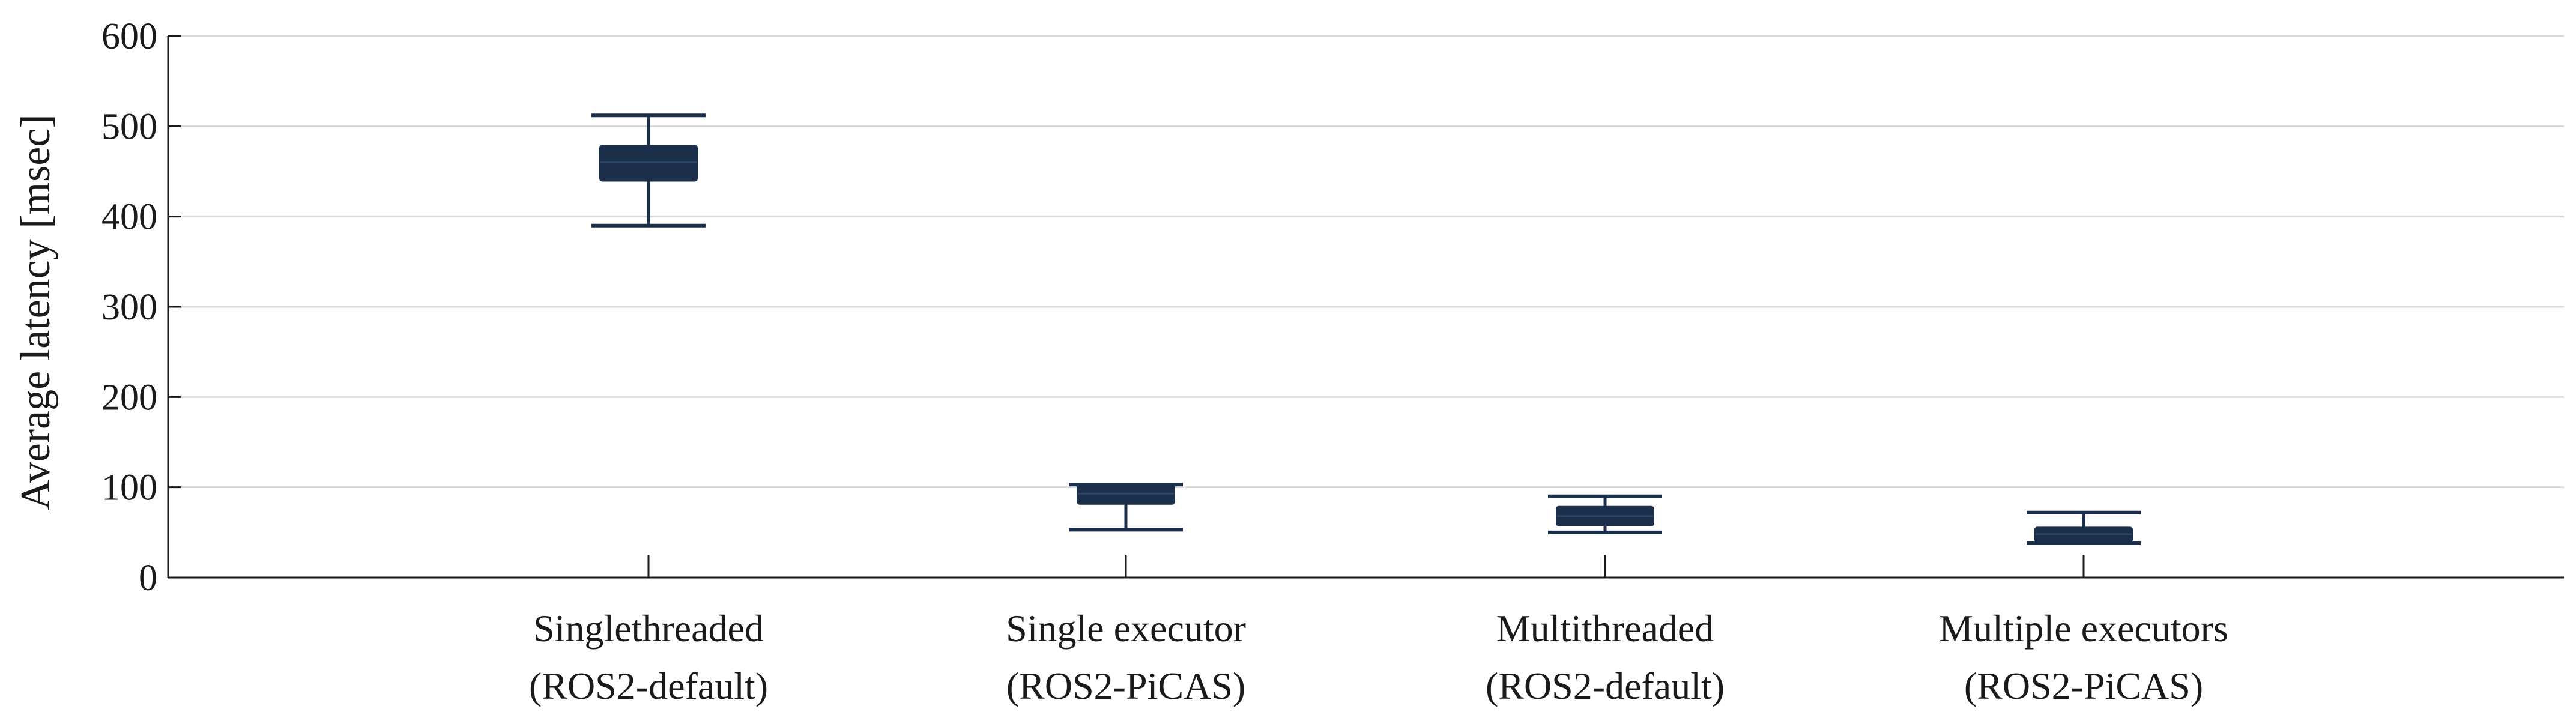 The height and width of the screenshot is (724, 2576). Describe the element at coordinates (1126, 629) in the screenshot. I see `category-label-line1: Single executor` at that location.